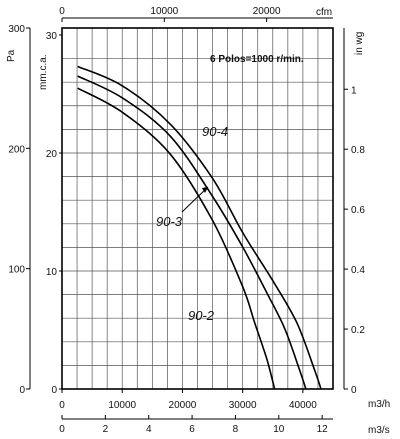 The width and height of the screenshot is (400, 439). I want to click on curve-label-90-3: 90-3, so click(169, 221).